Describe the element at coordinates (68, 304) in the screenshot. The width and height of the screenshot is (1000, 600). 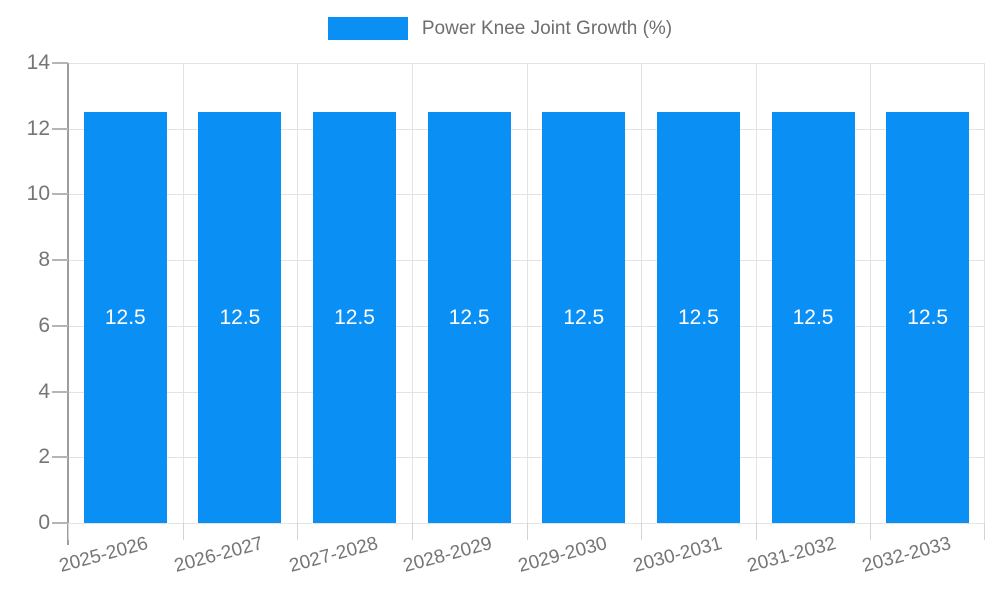
I see `y-axis-line` at that location.